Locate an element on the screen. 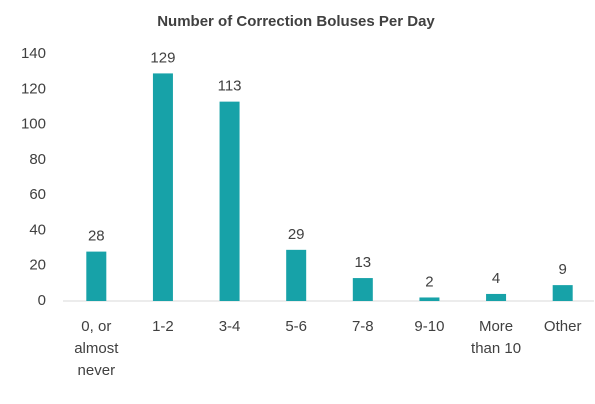  y-tick-label: 120 is located at coordinates (33, 88).